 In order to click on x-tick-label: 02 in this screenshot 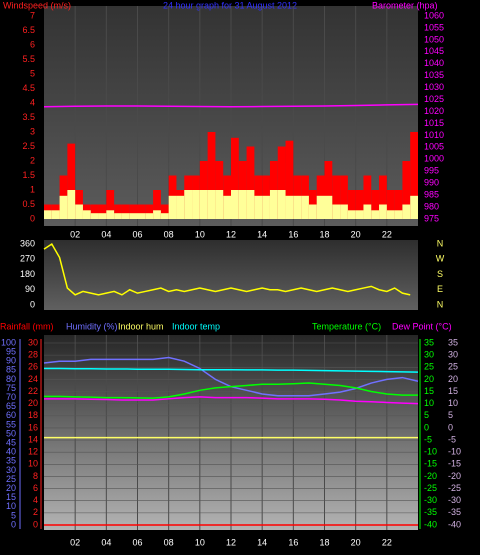, I will do `click(75, 234)`.